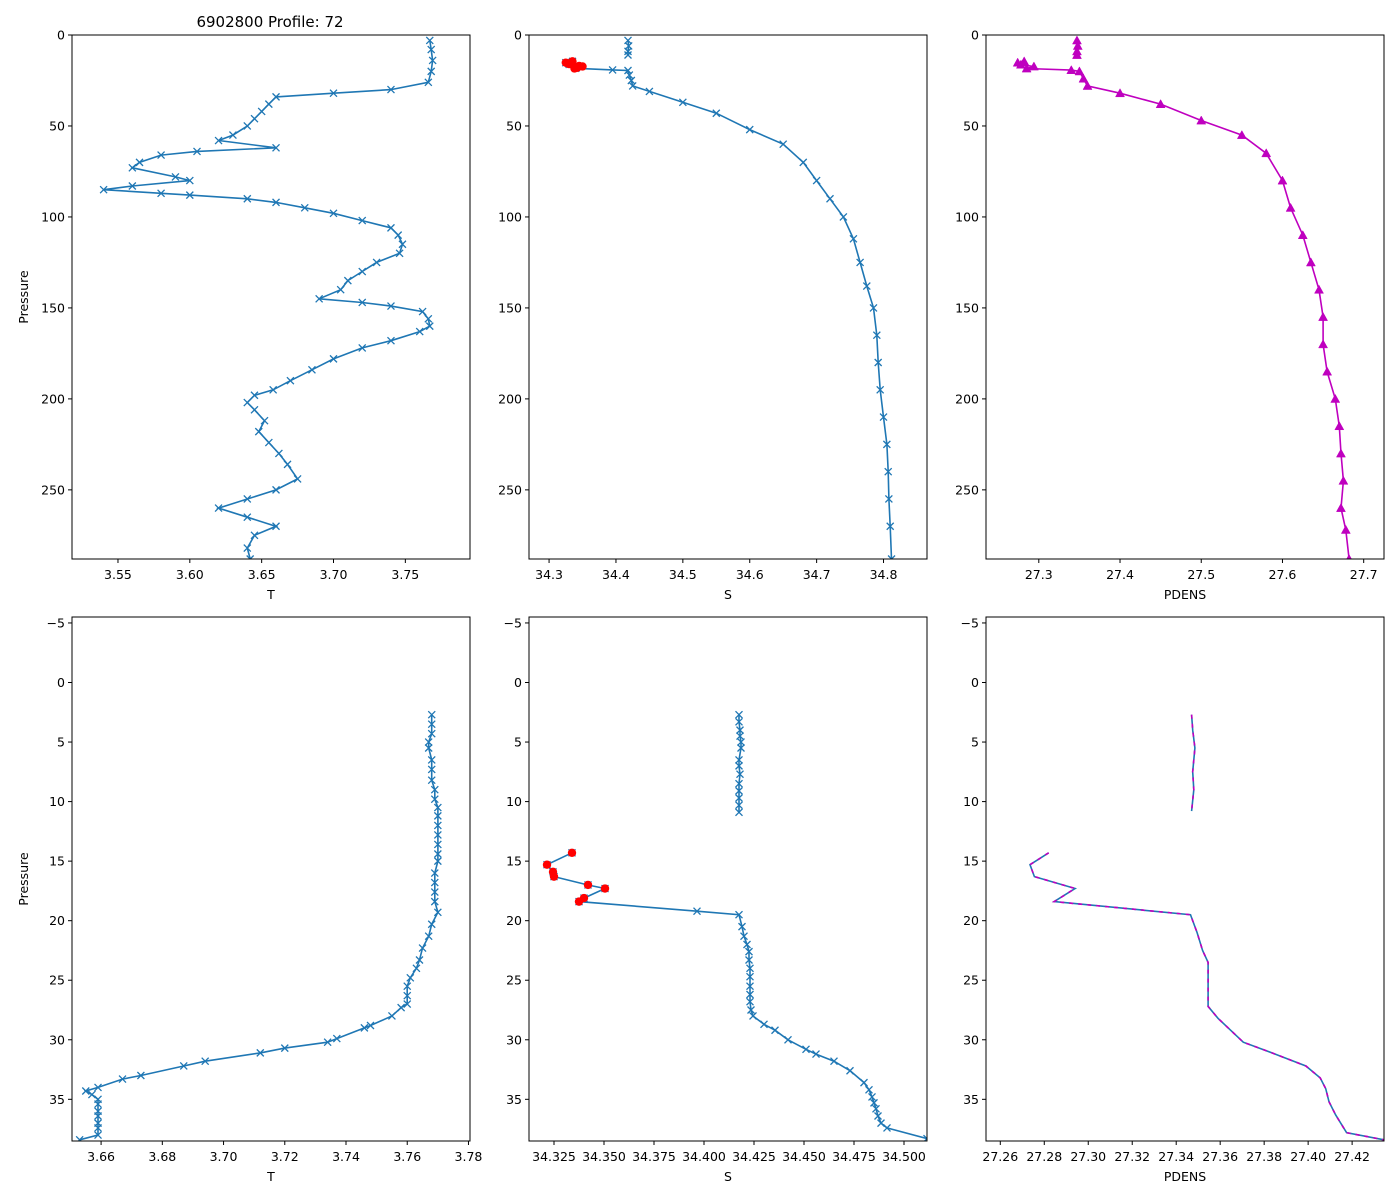 This screenshot has width=1400, height=1200. What do you see at coordinates (754, 1156) in the screenshot?
I see `x-tick-label: 34.425` at bounding box center [754, 1156].